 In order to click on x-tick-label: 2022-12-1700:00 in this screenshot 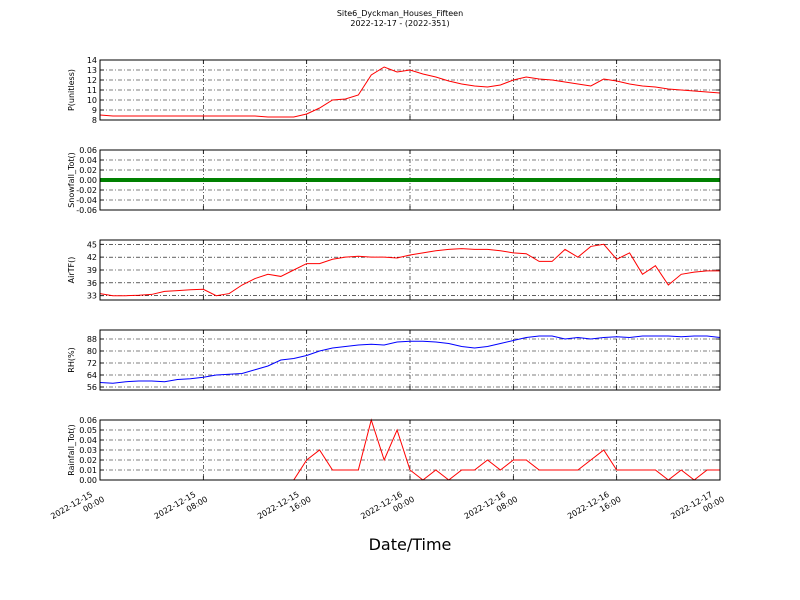, I will do `click(697, 508)`.